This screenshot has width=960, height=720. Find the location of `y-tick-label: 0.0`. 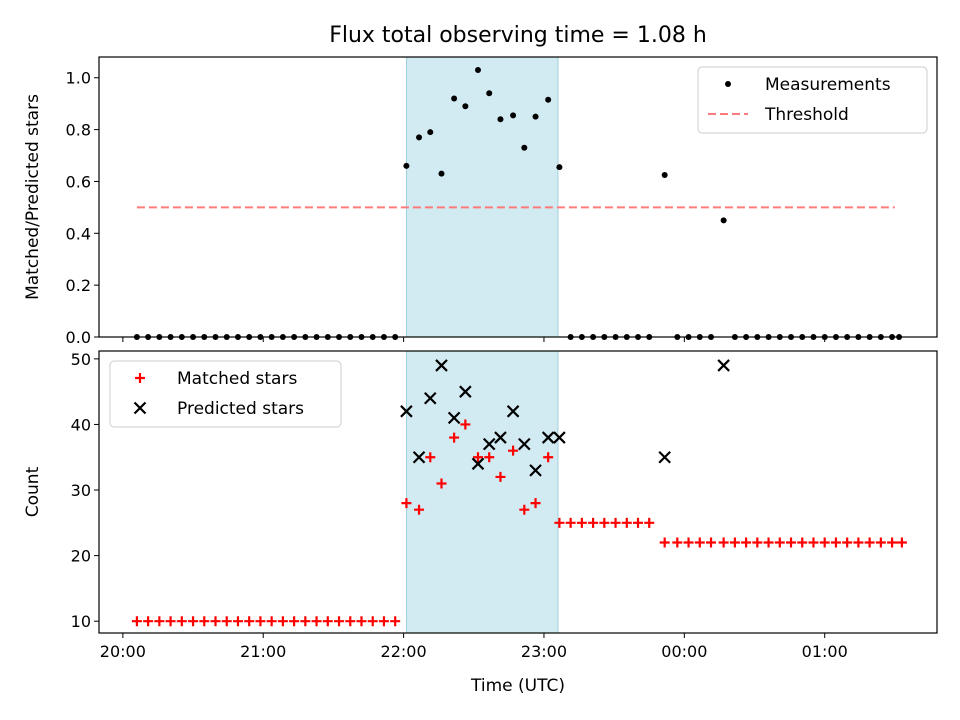

y-tick-label: 0.0 is located at coordinates (78, 337).